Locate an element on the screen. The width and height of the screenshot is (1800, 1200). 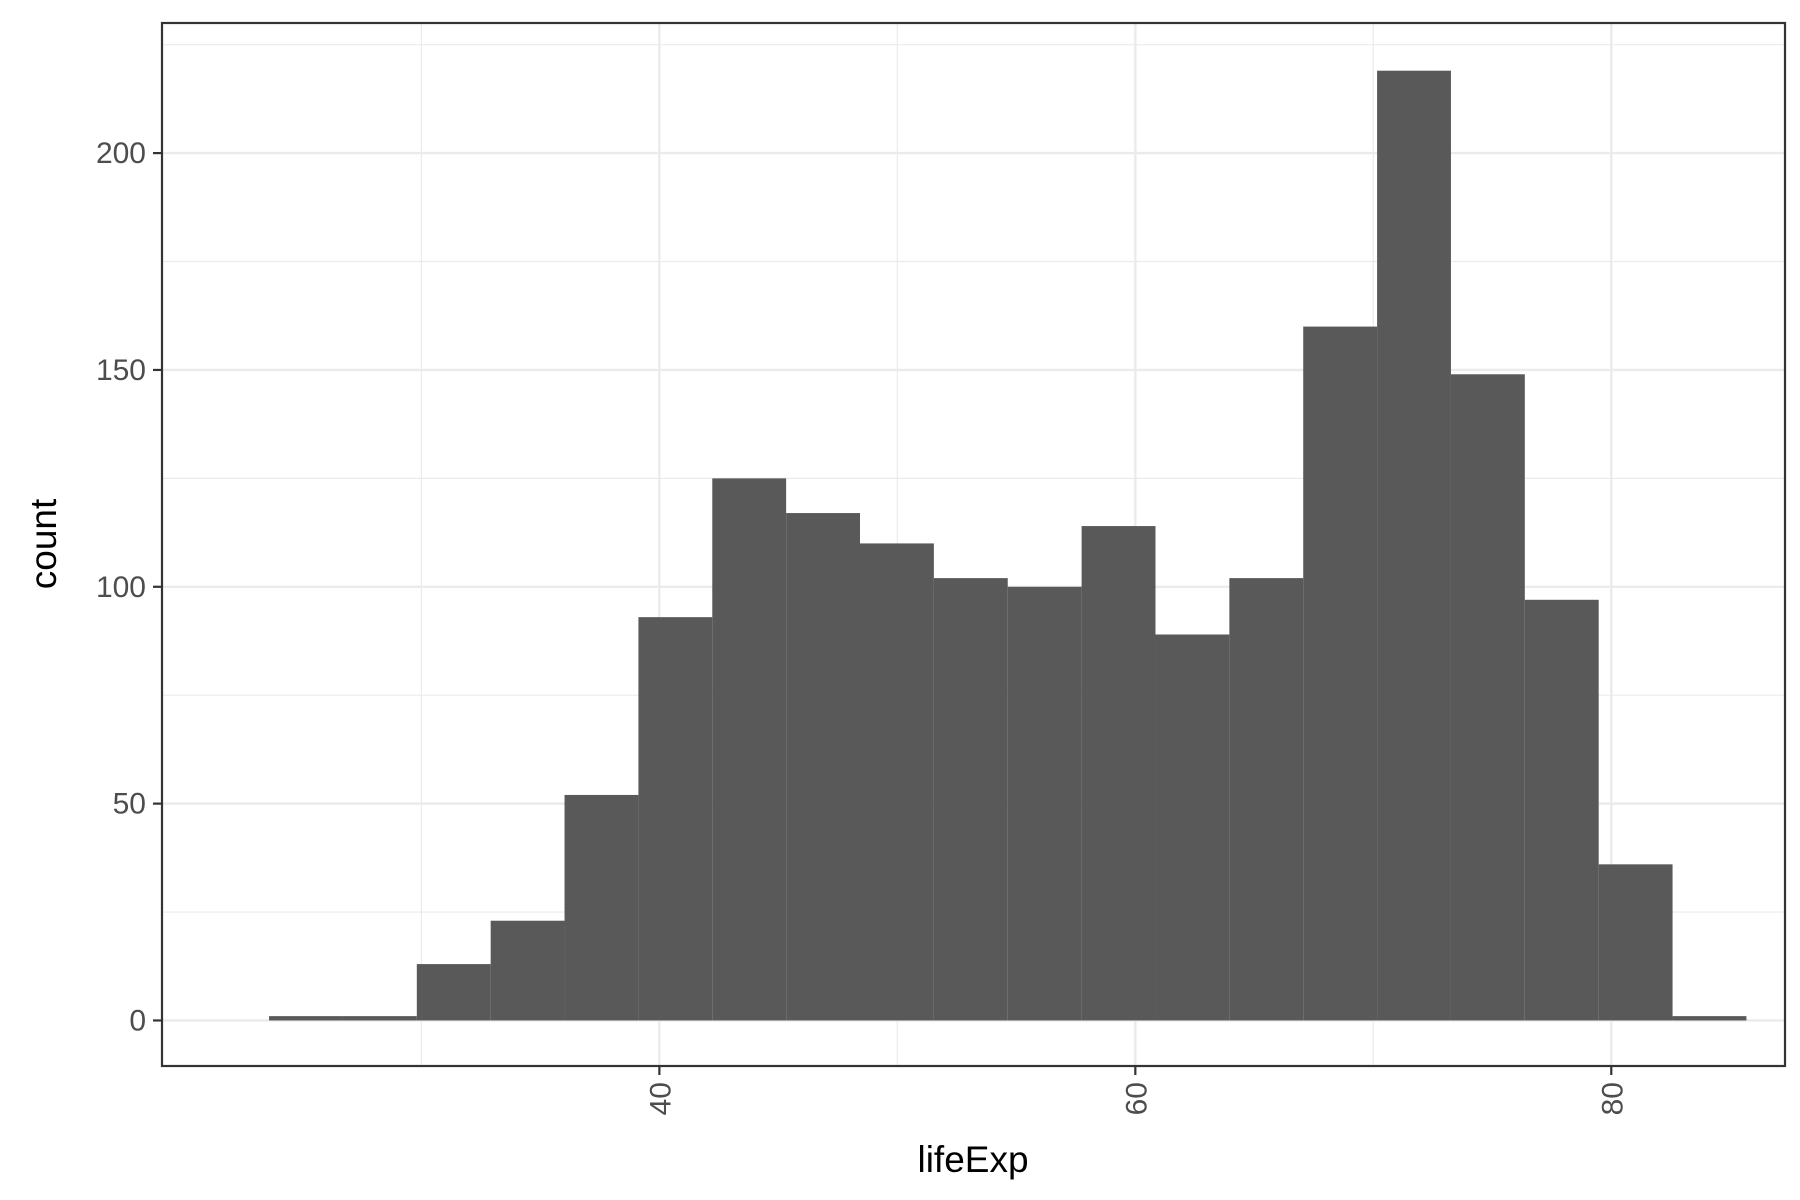
y-axis-title: count is located at coordinates (43, 543).